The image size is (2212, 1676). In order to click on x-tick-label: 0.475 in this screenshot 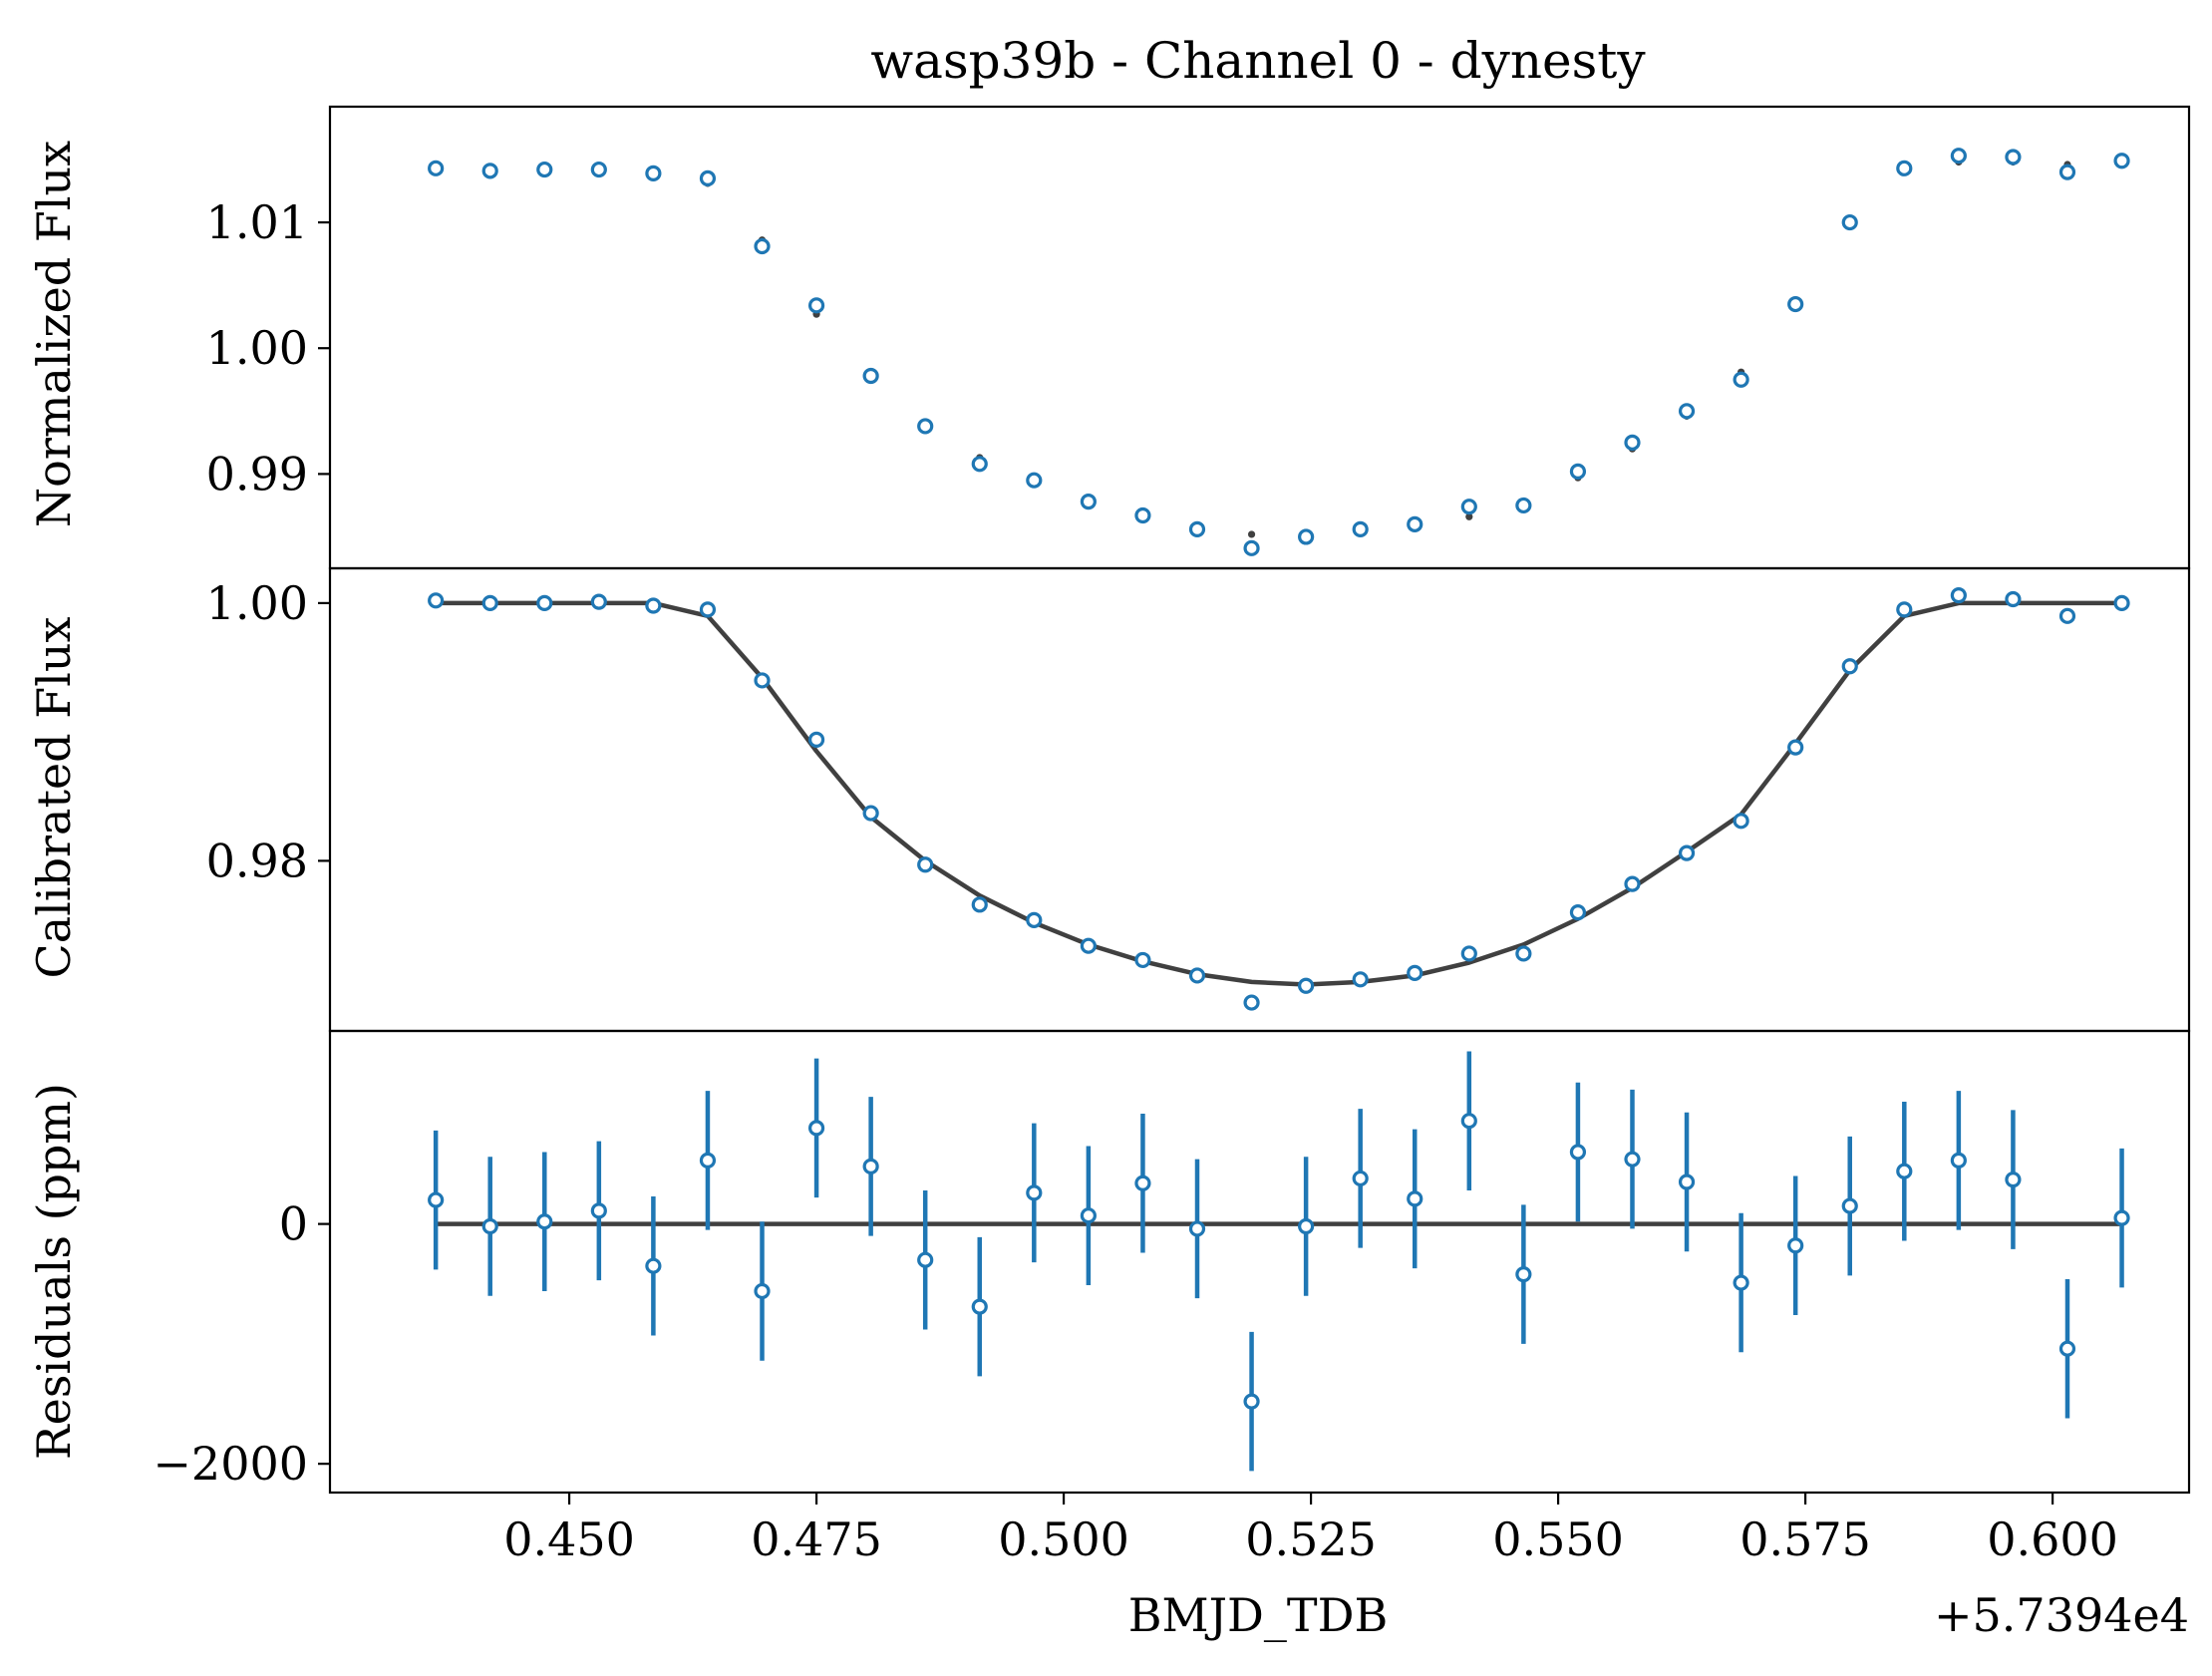, I will do `click(816, 1539)`.